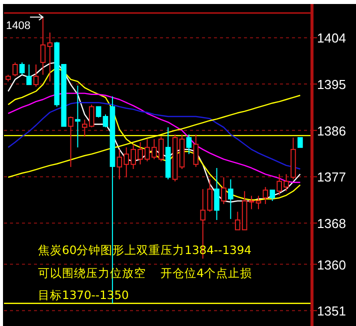  Describe the element at coordinates (331, 84) in the screenshot. I see `y-tick-label: 1395` at that location.